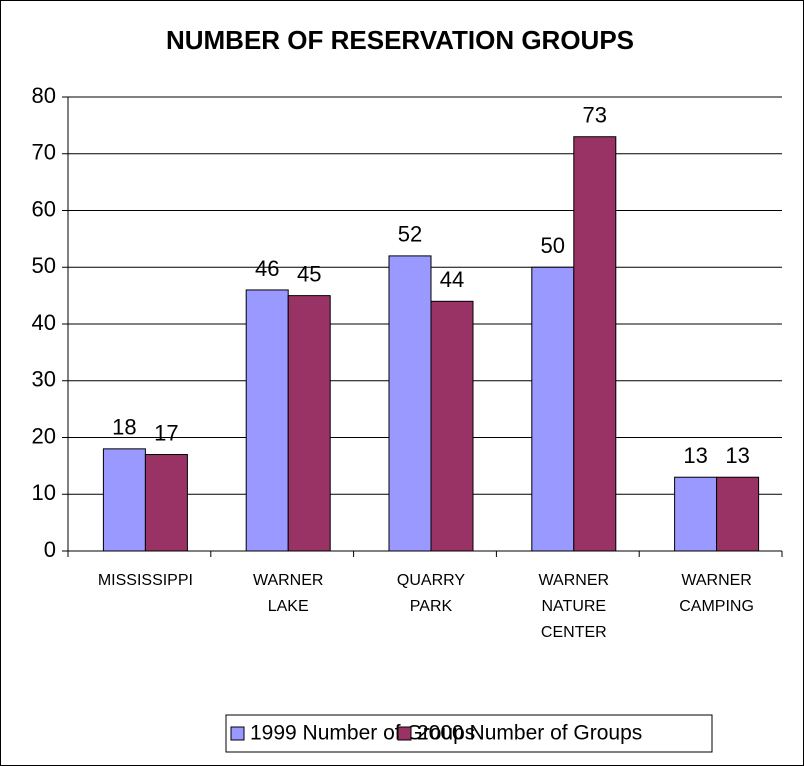 This screenshot has width=804, height=766. Describe the element at coordinates (452, 279) in the screenshot. I see `data-label: 44` at that location.